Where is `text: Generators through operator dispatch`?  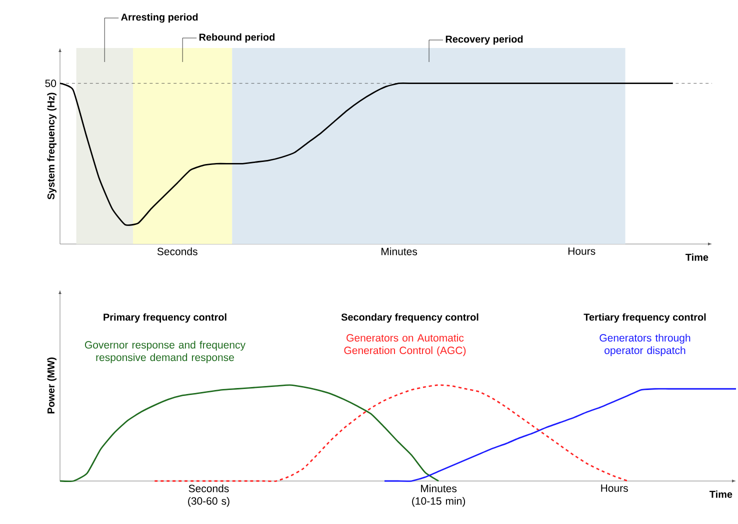 text: Generators through operator dispatch is located at coordinates (645, 345).